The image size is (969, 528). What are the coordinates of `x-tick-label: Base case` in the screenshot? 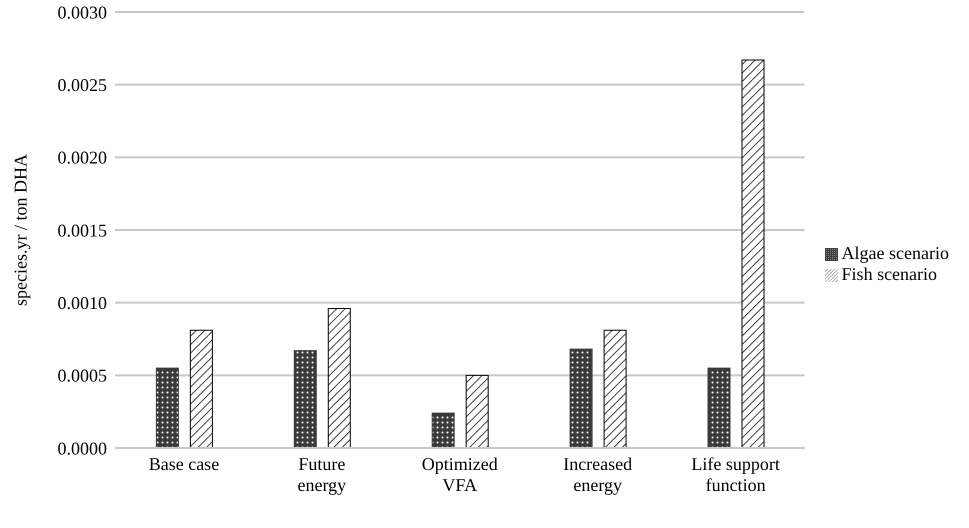 It's located at (184, 464).